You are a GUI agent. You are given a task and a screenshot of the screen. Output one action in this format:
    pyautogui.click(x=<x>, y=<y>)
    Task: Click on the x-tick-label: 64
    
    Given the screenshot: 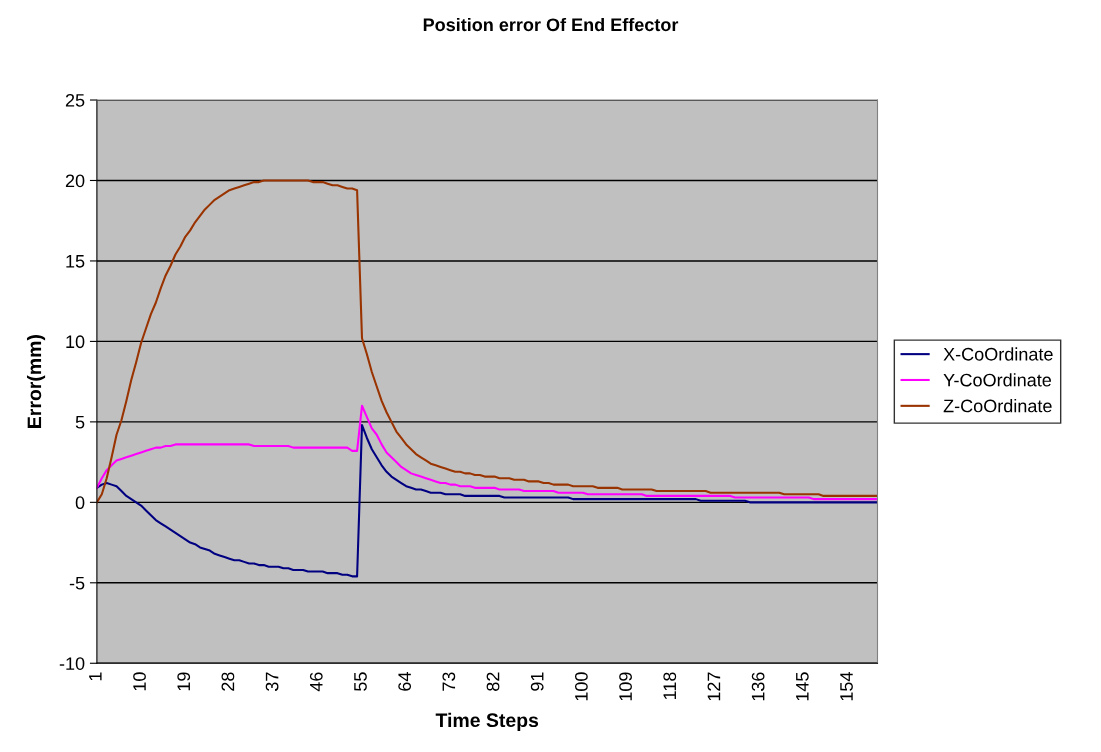 What is the action you would take?
    pyautogui.click(x=405, y=681)
    